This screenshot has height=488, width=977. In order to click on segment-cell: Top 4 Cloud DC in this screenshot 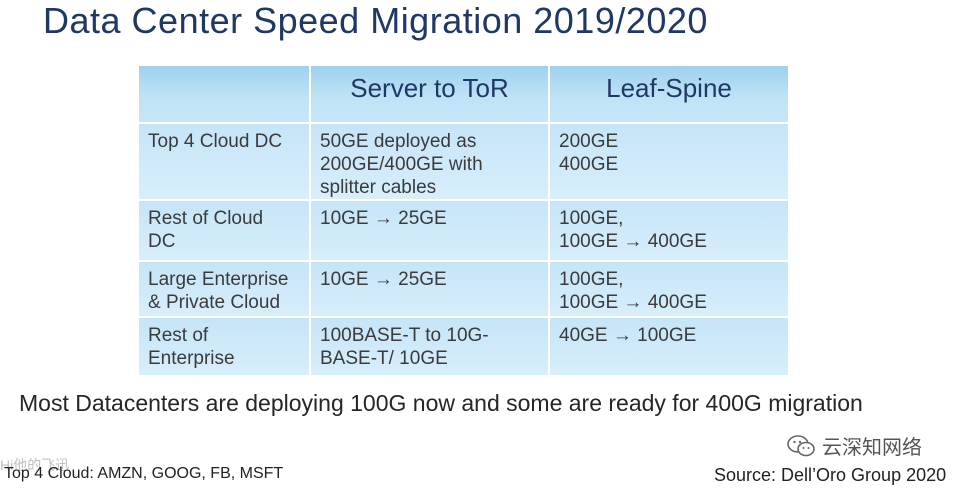, I will do `click(225, 162)`.